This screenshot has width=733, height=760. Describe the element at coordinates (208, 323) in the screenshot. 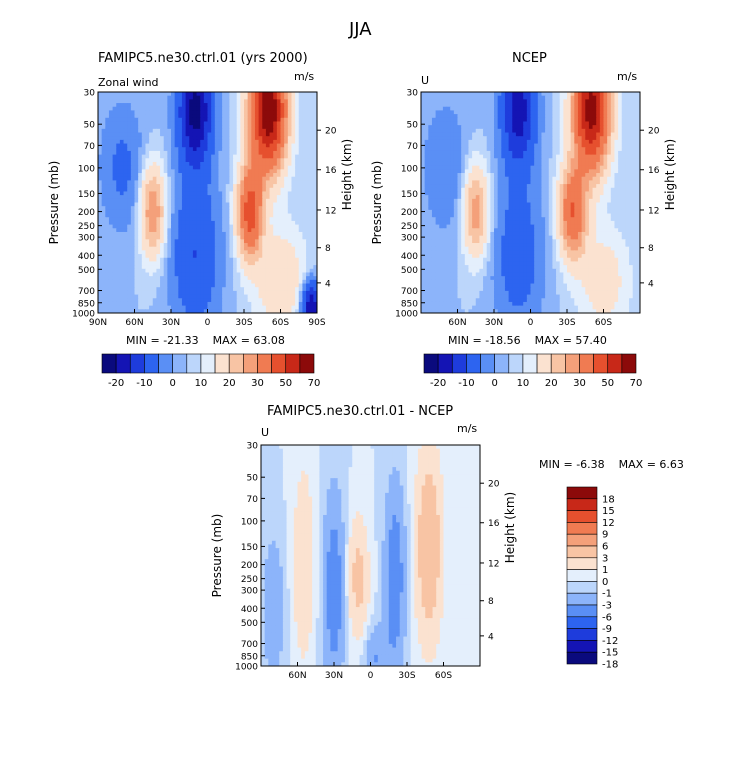

I see `panel1-xtick-label: 0` at that location.